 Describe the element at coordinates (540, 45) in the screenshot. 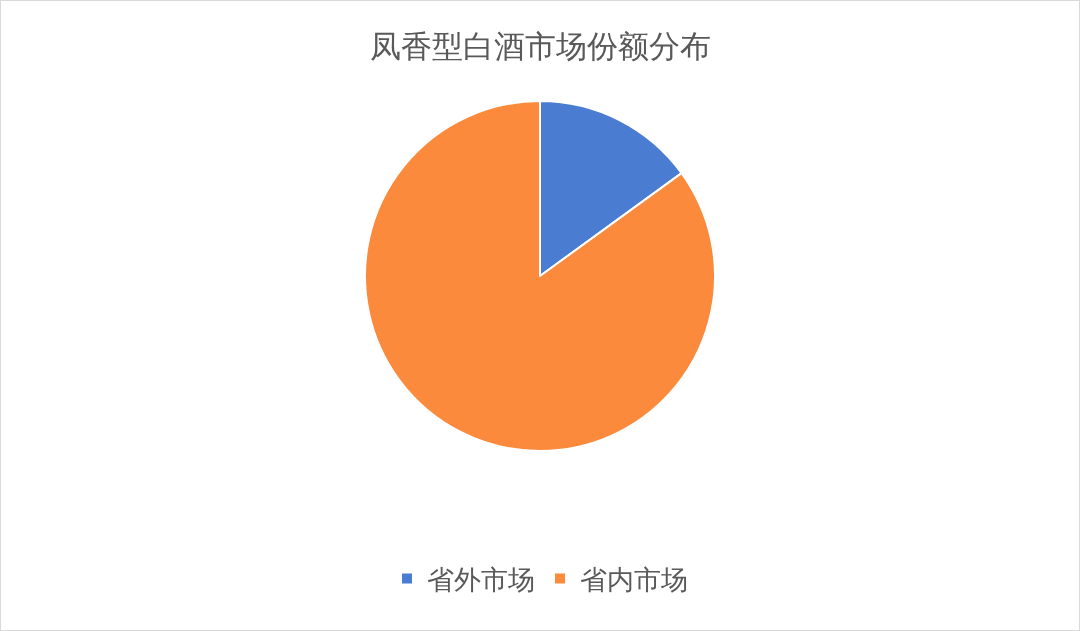

I see `chart-title: 凤香型白酒市场份额分布` at that location.